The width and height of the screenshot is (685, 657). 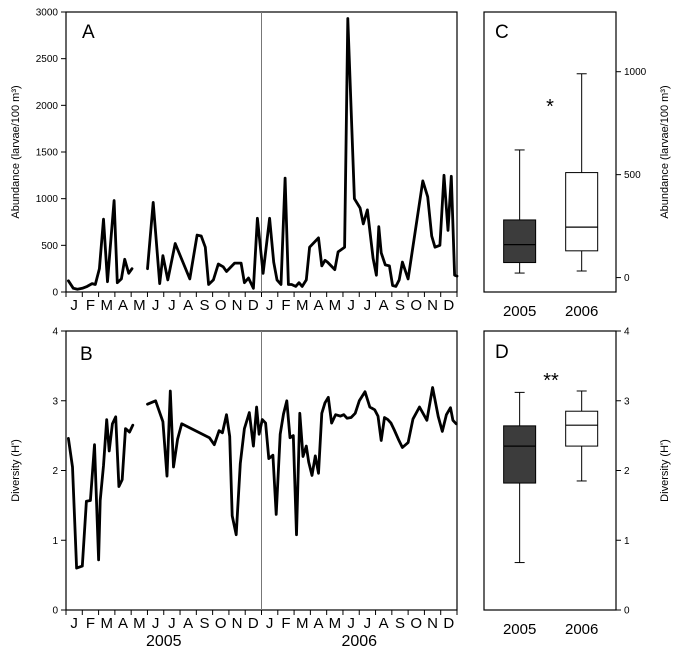 I want to click on panel-c-y-axis-label: Abundance (larvae/100 m³), so click(x=665, y=151).